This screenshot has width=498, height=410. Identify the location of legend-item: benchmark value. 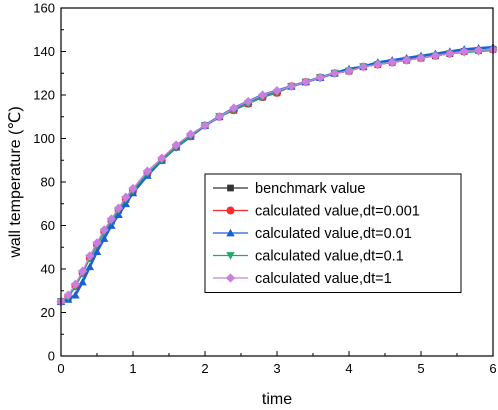
(289, 189).